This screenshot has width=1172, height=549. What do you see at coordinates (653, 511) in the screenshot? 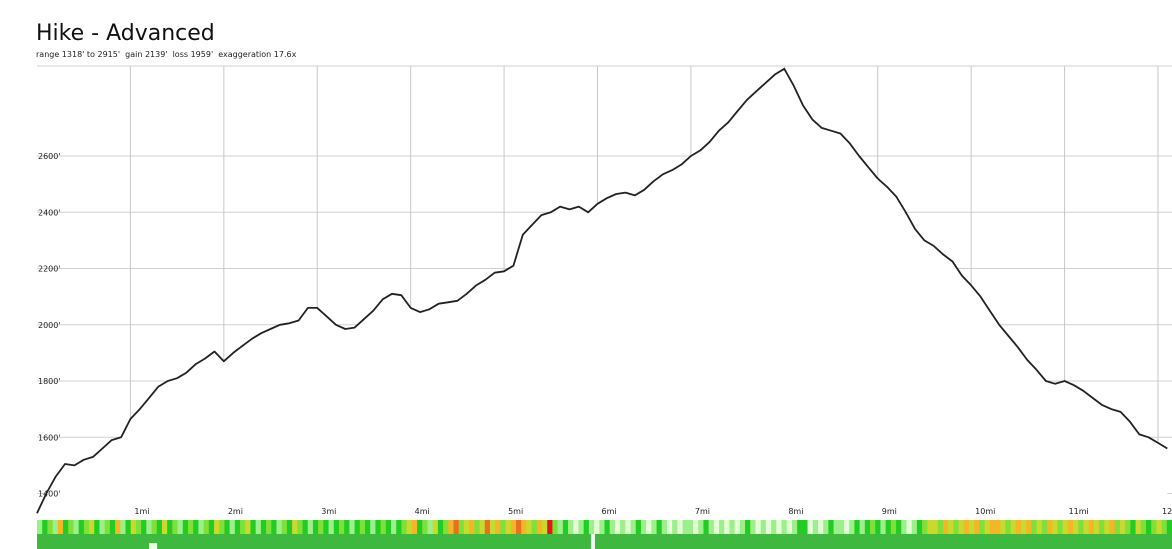
I see `x-tick-labels: 1mi 2mi 3mi 4mi 5mi 6mi 7mi 8mi 9mi 10mi 11mi 12mi` at bounding box center [653, 511].